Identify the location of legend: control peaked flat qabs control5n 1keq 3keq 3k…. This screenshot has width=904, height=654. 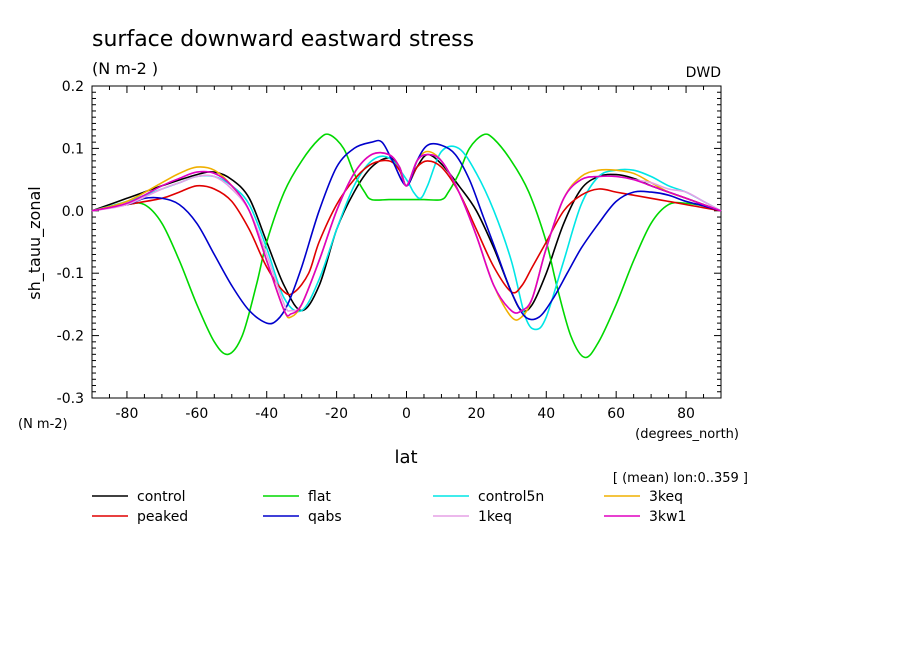
(389, 507).